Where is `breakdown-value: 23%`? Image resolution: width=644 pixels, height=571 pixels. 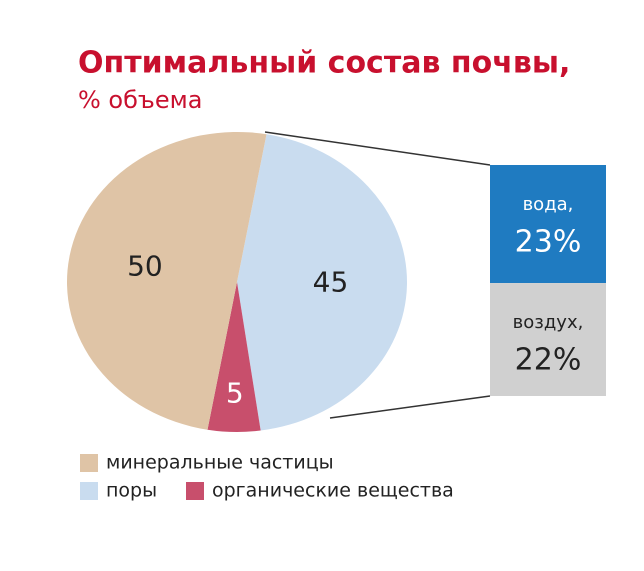
breakdown-value: 23% is located at coordinates (548, 242).